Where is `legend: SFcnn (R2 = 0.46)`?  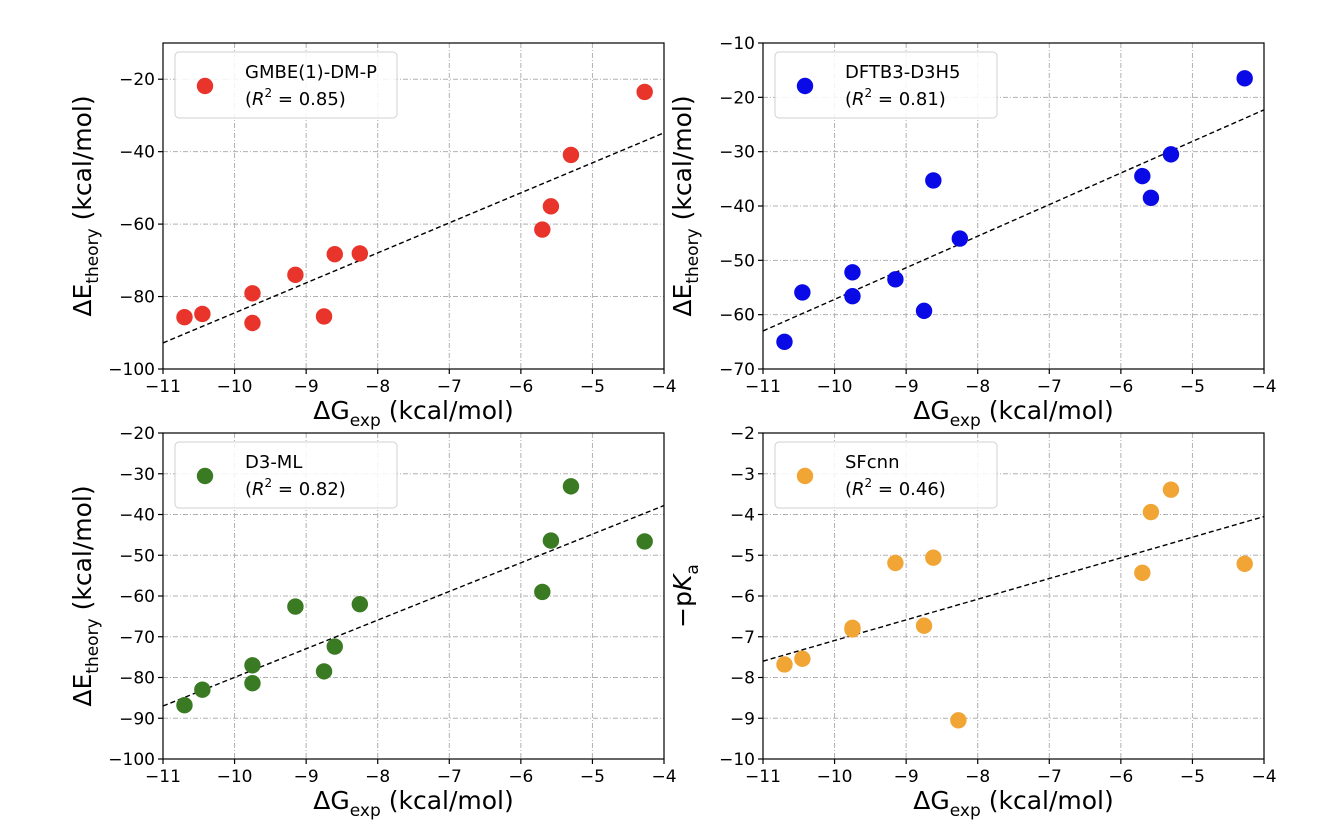 legend: SFcnn (R2 = 0.46) is located at coordinates (886, 475).